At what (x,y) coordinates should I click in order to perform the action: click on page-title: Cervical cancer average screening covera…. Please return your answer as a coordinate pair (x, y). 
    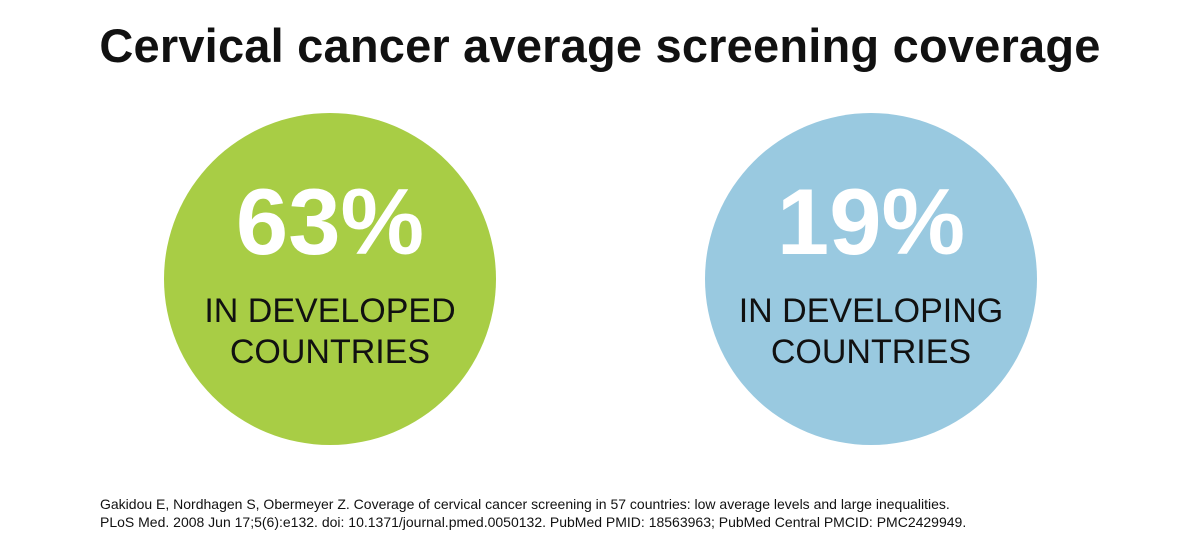
    Looking at the image, I should click on (600, 45).